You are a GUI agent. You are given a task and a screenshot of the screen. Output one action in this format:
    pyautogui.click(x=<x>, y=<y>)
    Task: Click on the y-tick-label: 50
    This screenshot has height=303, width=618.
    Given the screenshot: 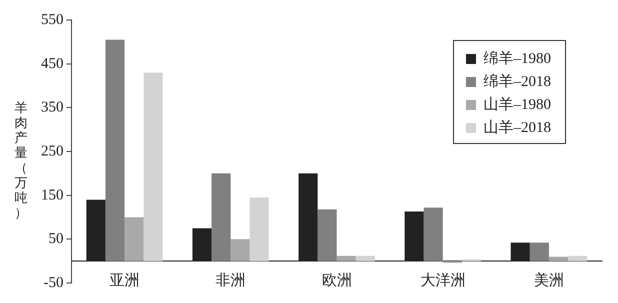 What is the action you would take?
    pyautogui.click(x=56, y=239)
    